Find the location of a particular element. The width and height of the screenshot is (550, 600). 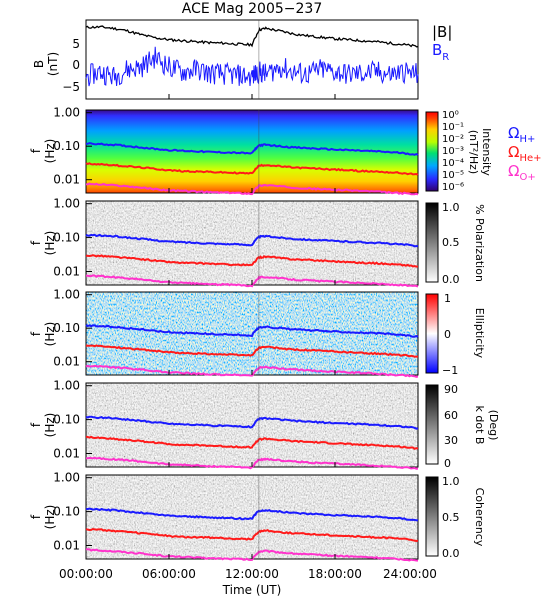

freq-axis-labels: f (Hz) f (Hz) f (Hz) f (Hz) f (Hz) is located at coordinates (43, 334).